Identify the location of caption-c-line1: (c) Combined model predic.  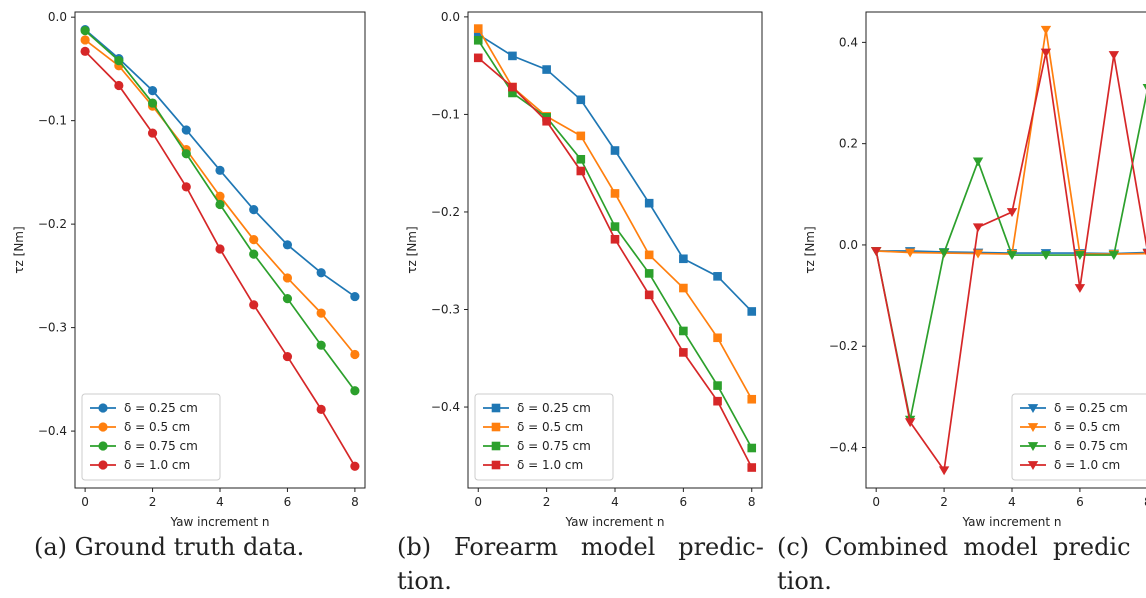
(954, 547).